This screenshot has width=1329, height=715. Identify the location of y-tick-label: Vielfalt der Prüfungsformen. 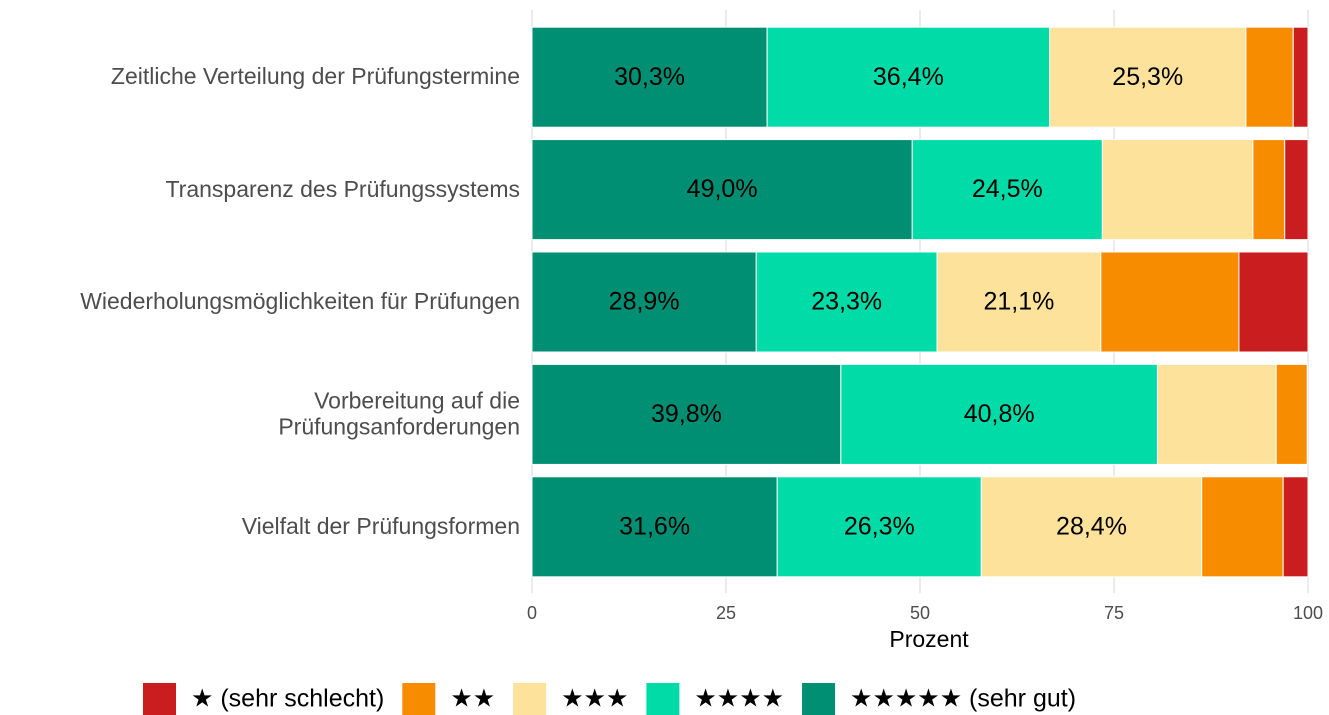
(380, 525).